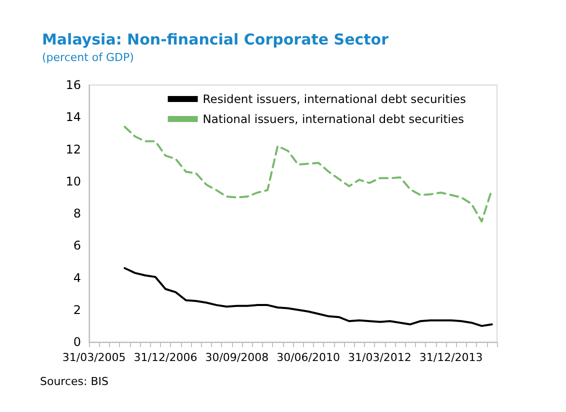 The height and width of the screenshot is (412, 566). What do you see at coordinates (74, 381) in the screenshot?
I see `source-note: Sources: BIS` at bounding box center [74, 381].